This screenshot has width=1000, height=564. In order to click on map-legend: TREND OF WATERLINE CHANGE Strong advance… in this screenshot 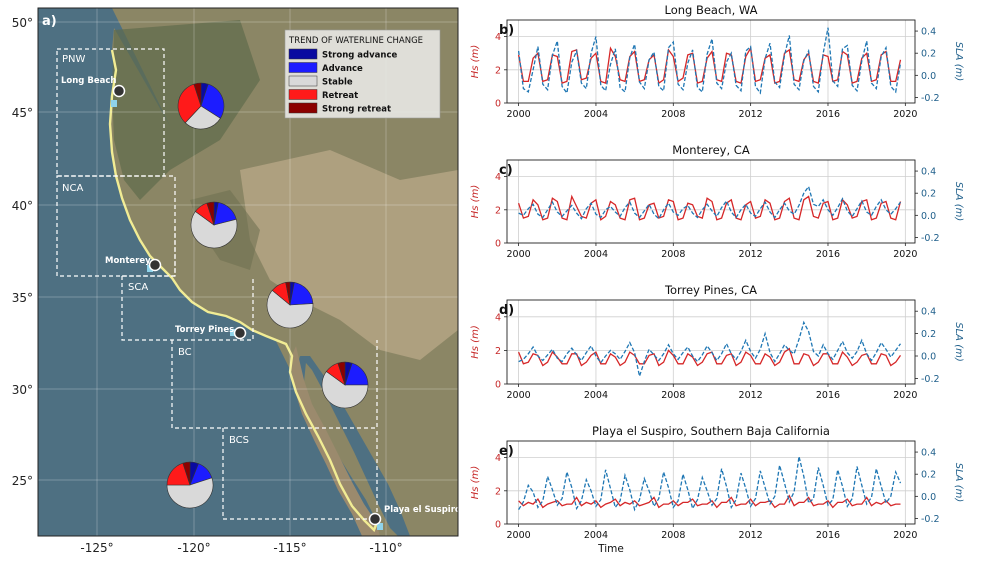, I will do `click(362, 74)`.